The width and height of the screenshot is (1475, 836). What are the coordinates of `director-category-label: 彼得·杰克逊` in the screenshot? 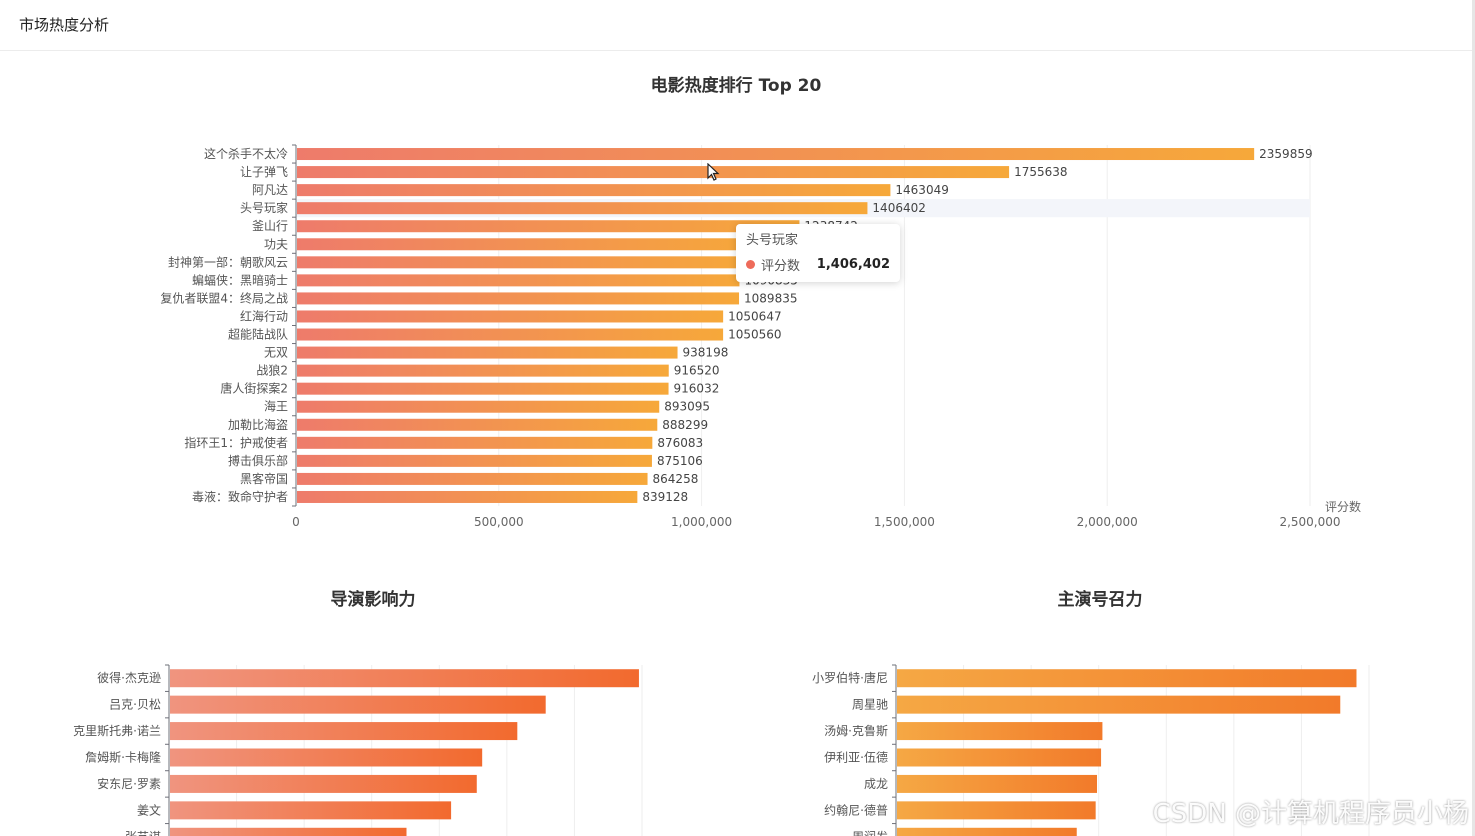 It's located at (129, 677).